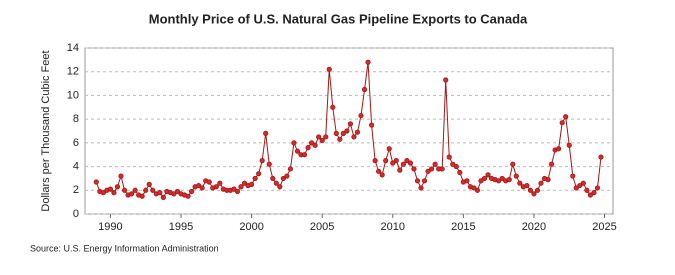  Describe the element at coordinates (110, 227) in the screenshot. I see `x-tick-label: 1990` at that location.